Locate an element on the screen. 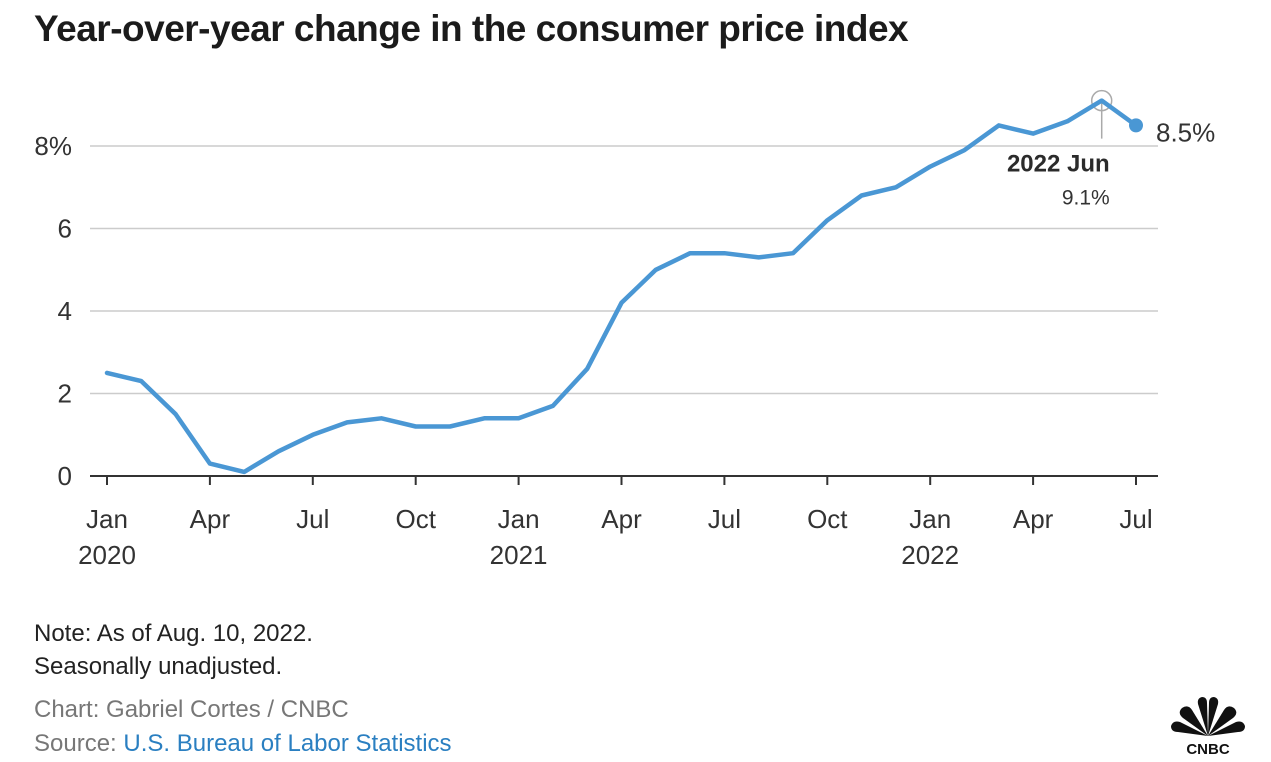 The width and height of the screenshot is (1271, 762). annotation-label: 2022 Jun is located at coordinates (1058, 164).